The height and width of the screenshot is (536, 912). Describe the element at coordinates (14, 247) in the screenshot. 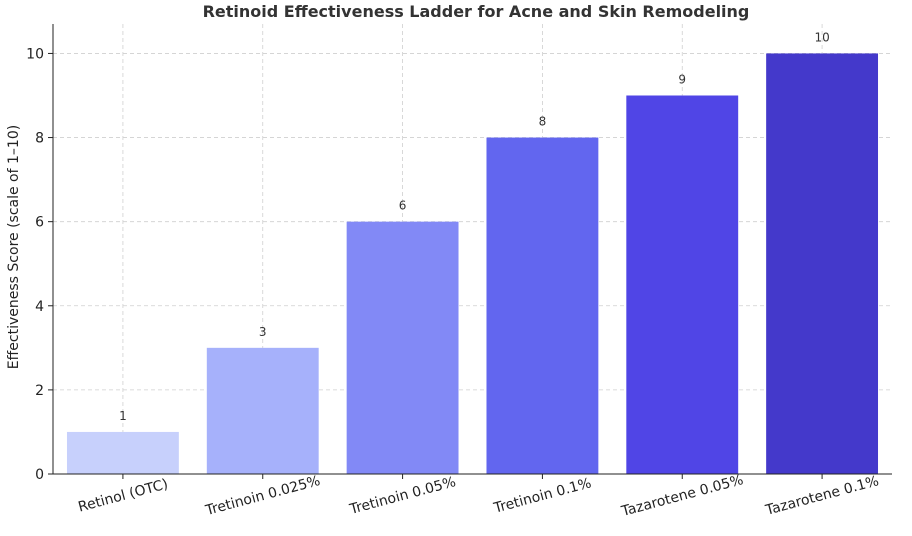

I see `y-axis-title: Effectiveness Score (scale of 1–10)` at that location.